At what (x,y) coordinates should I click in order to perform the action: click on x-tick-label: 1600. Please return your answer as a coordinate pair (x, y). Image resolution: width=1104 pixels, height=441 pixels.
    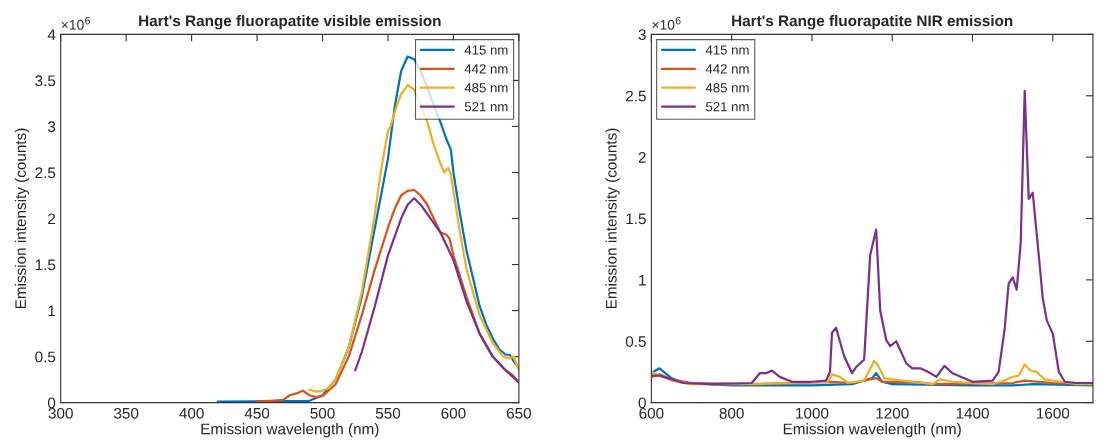
    Looking at the image, I should click on (1053, 413).